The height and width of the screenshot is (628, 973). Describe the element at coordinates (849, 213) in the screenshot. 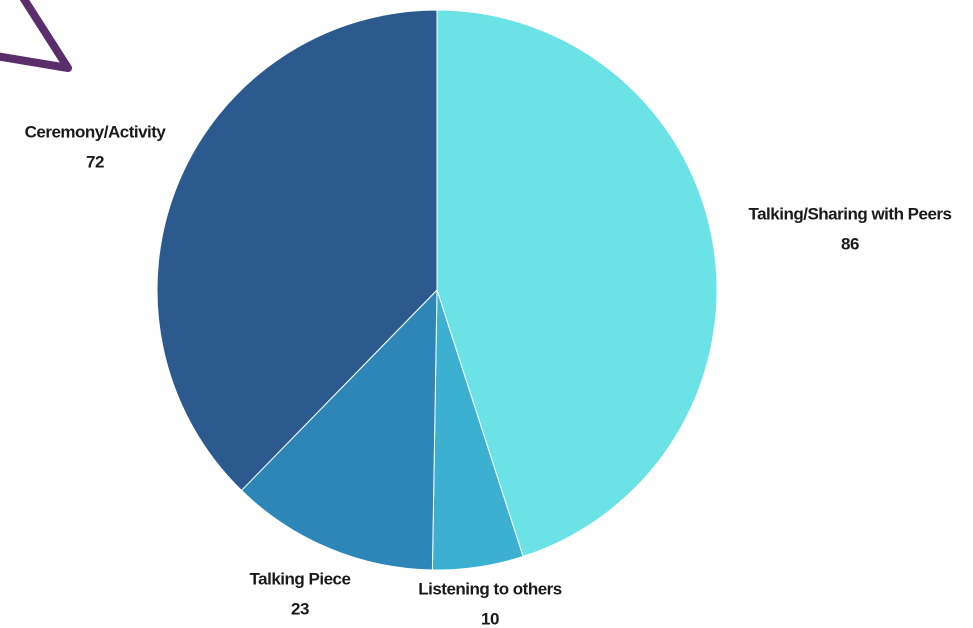

I see `slice-label: Talking/Sharing with Peers` at that location.